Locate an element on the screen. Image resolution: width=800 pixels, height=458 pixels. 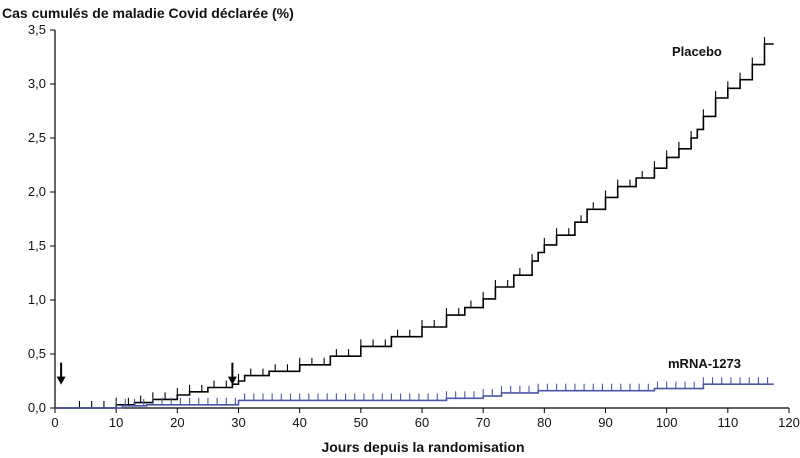
x-tick-label: 20 is located at coordinates (177, 422).